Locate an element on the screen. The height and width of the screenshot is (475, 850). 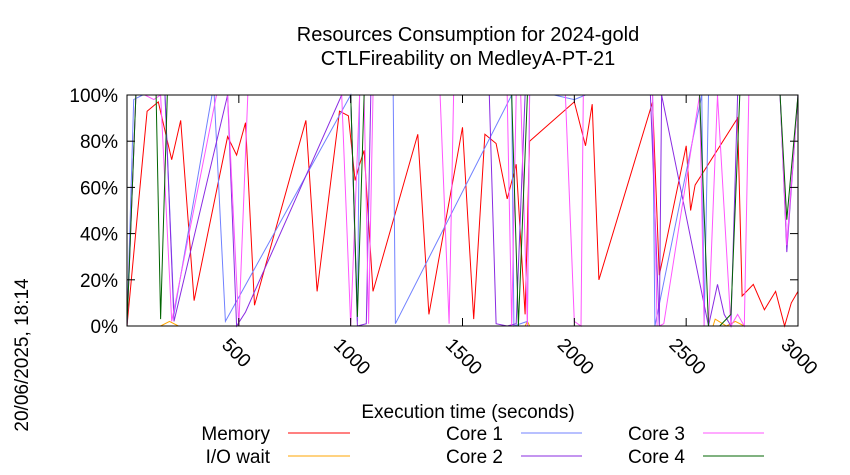
y-tick-label: 60% is located at coordinates (99, 188).